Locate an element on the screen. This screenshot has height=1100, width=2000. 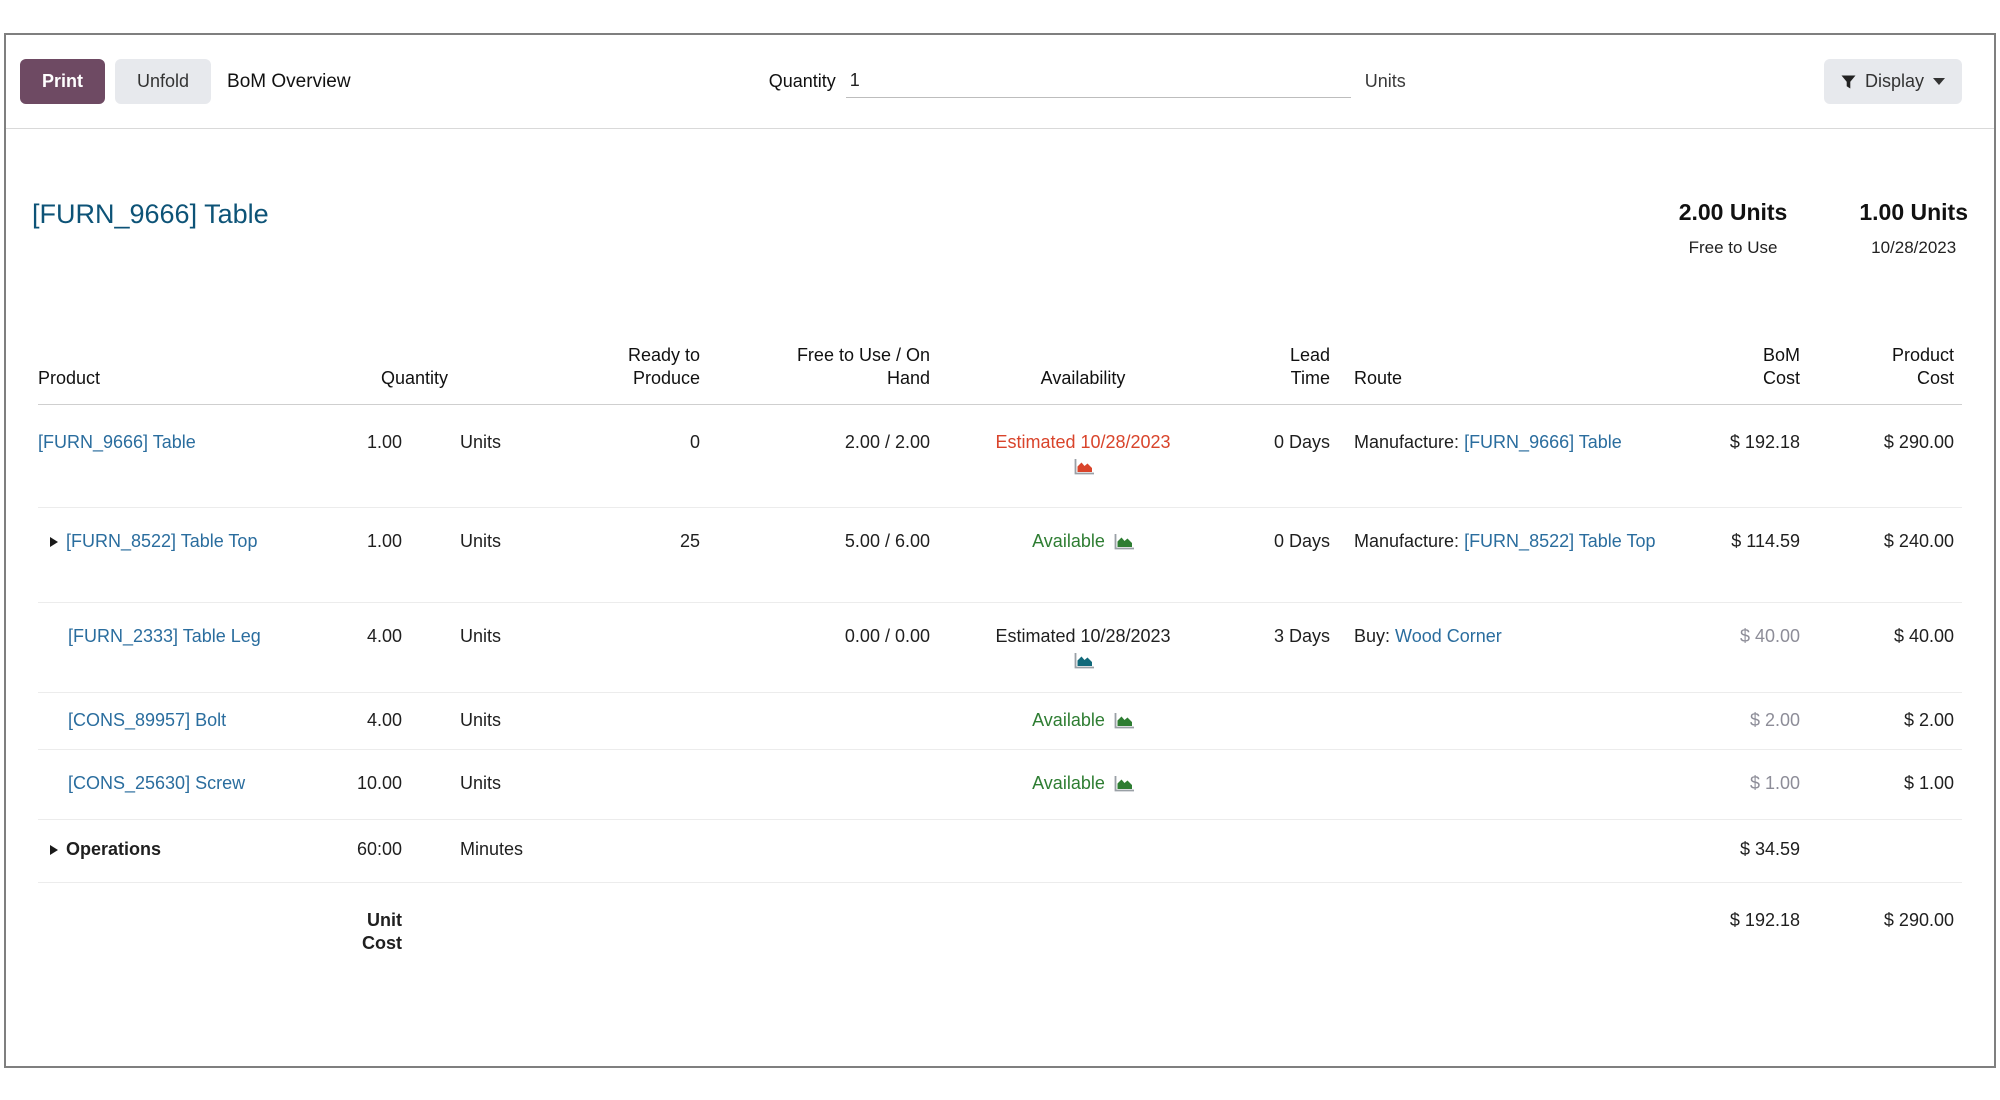
availability-cell is located at coordinates (1083, 829).